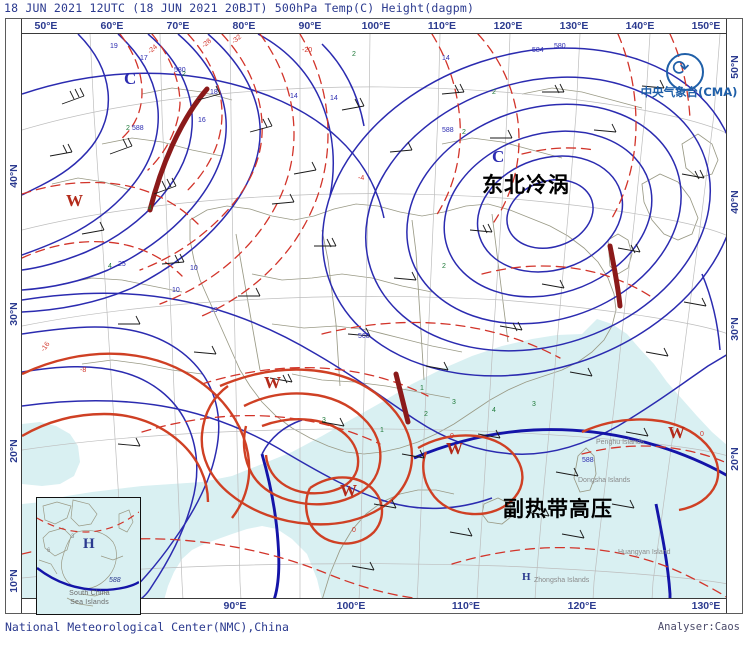  What do you see at coordinates (558, 509) in the screenshot?
I see `annotation-subtropical-high: 副热带高压` at bounding box center [558, 509].